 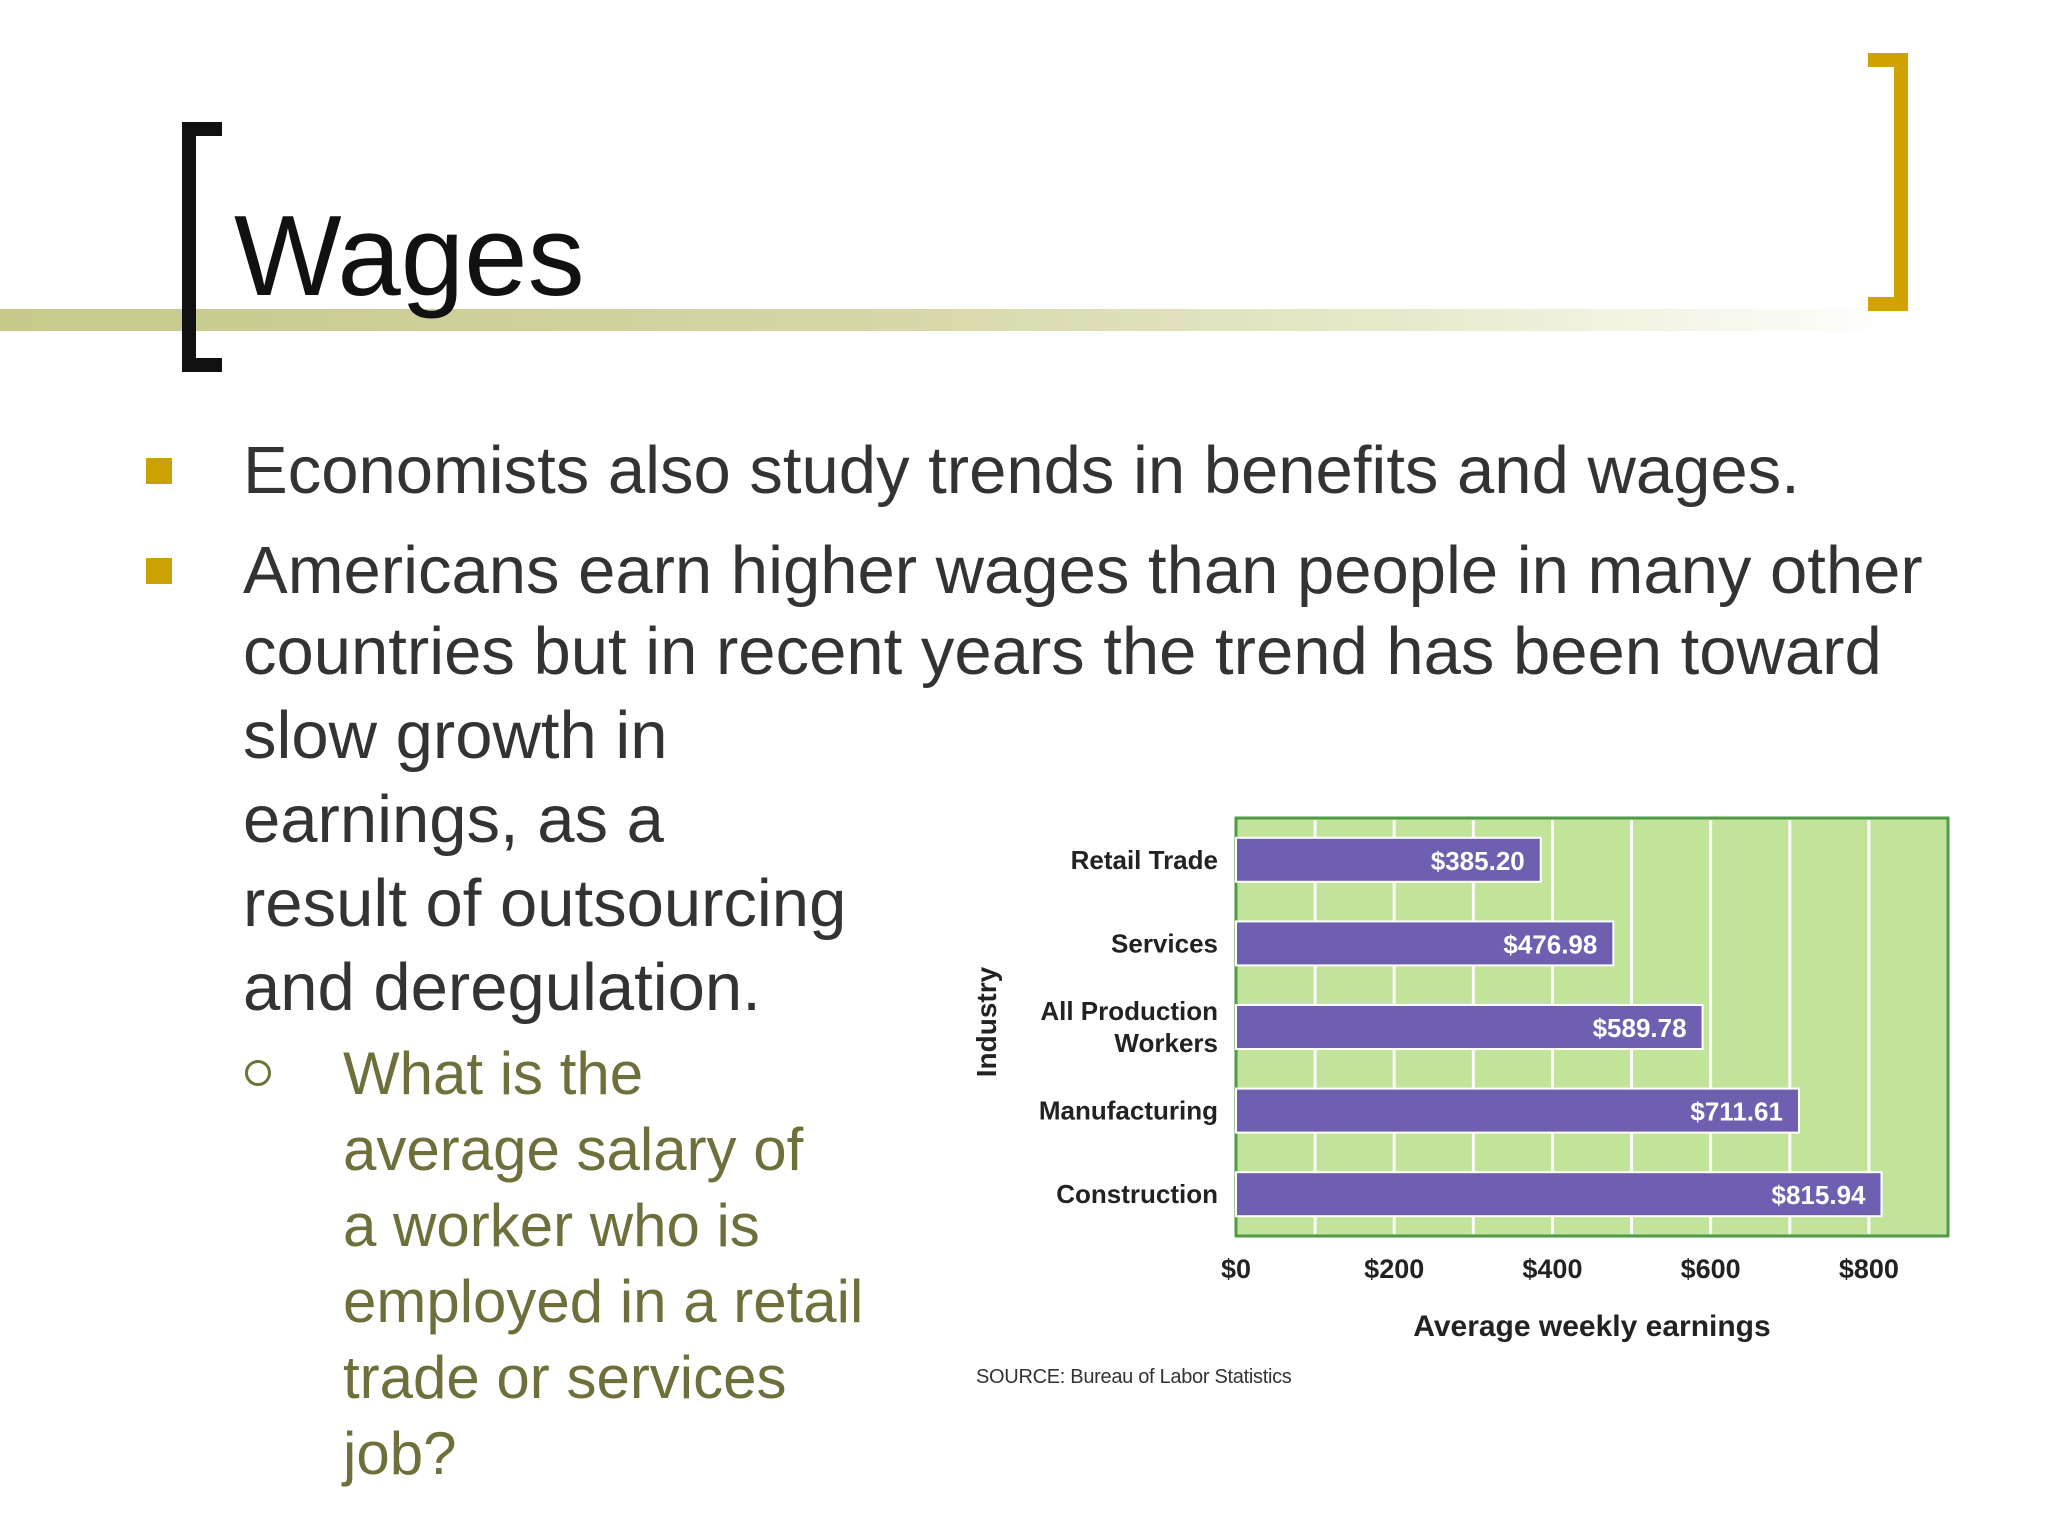 What do you see at coordinates (502, 987) in the screenshot?
I see `bullet-text-2-line: and deregulation.` at bounding box center [502, 987].